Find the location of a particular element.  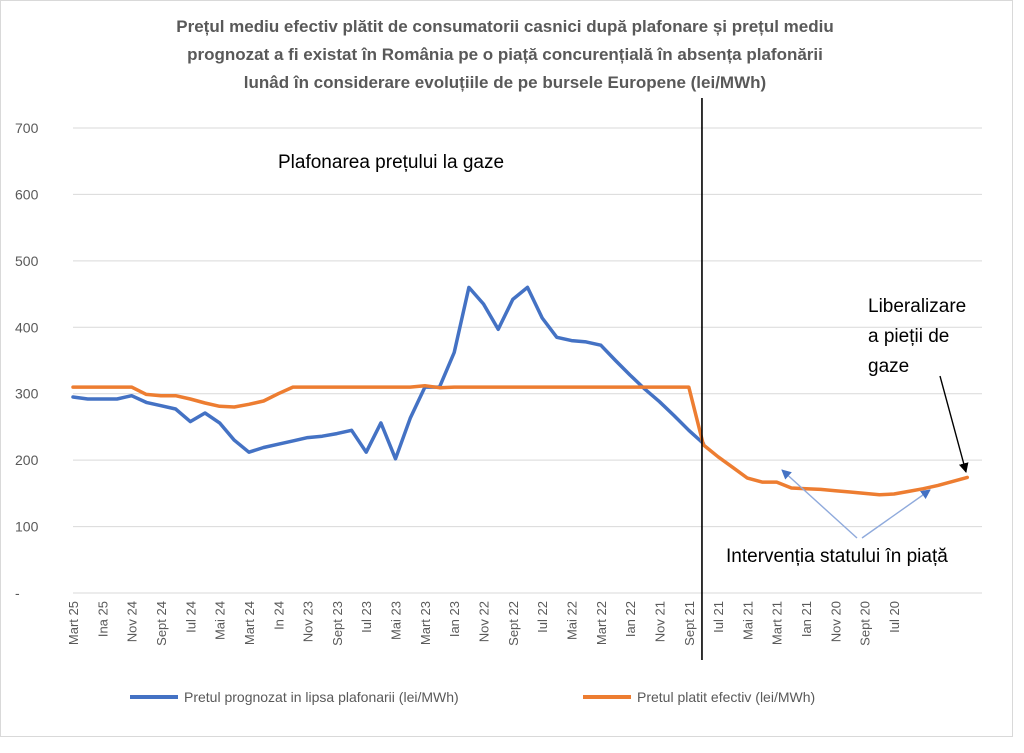

x-tick-label: Ian 21 is located at coordinates (806, 619).